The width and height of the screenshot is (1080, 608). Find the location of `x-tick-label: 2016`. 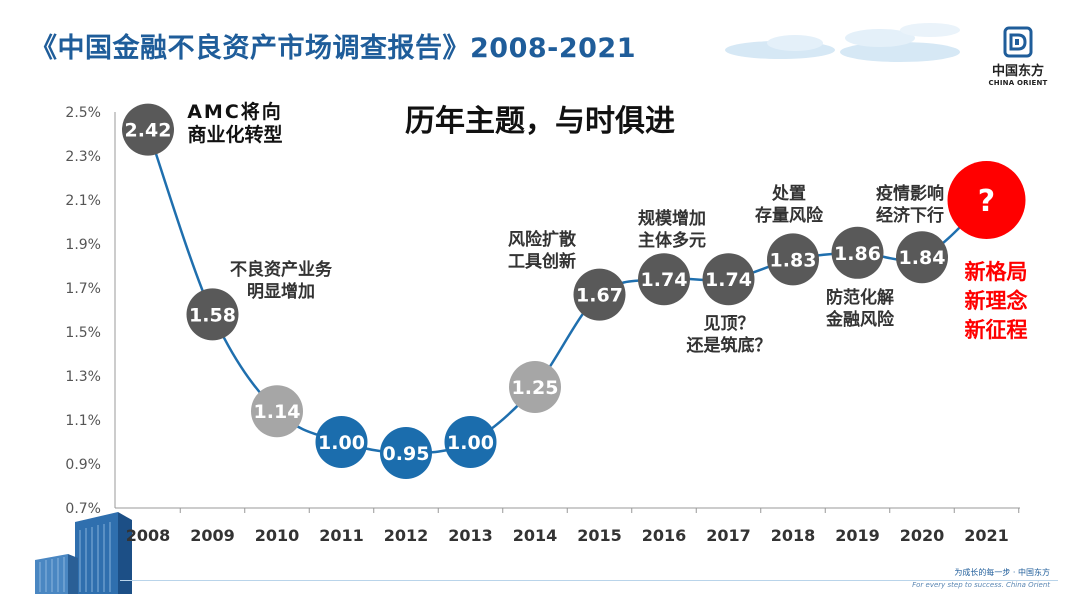

x-tick-label: 2016 is located at coordinates (664, 535).